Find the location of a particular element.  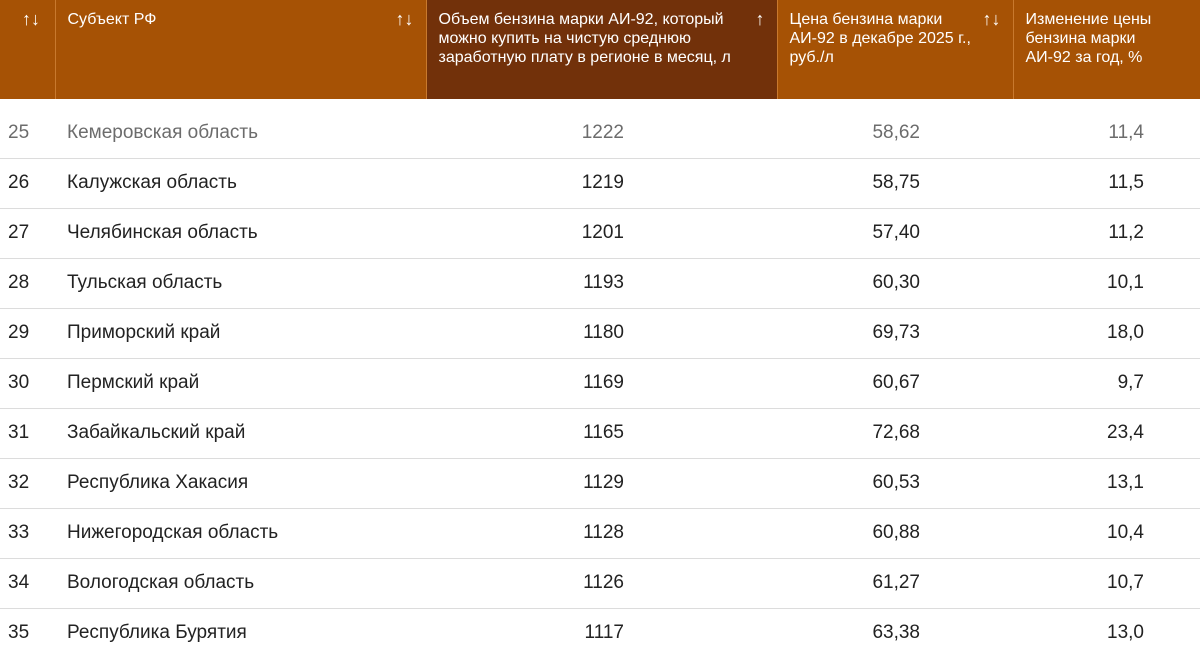

cell-price: 60,67 is located at coordinates (895, 383).